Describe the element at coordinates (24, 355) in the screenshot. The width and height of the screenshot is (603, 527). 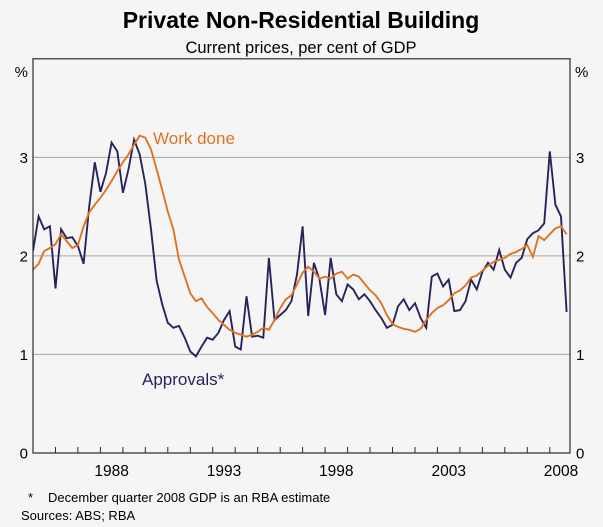
I see `y-tick-label-left-1: 1` at that location.